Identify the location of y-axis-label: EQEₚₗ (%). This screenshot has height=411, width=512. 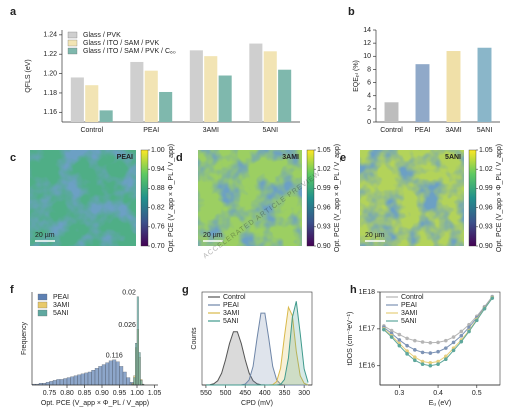
(356, 76).